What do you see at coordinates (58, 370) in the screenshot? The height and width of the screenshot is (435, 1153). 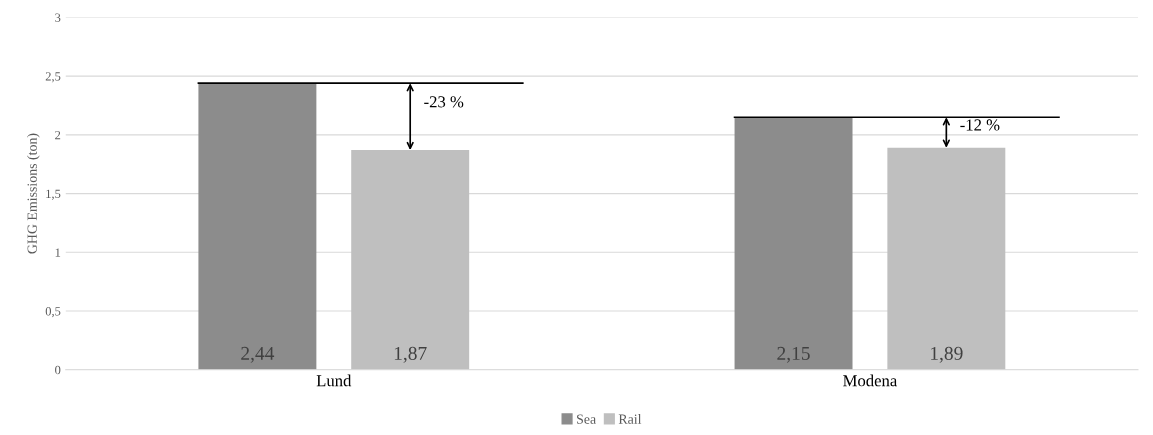 I see `y-tick-label: 0` at bounding box center [58, 370].